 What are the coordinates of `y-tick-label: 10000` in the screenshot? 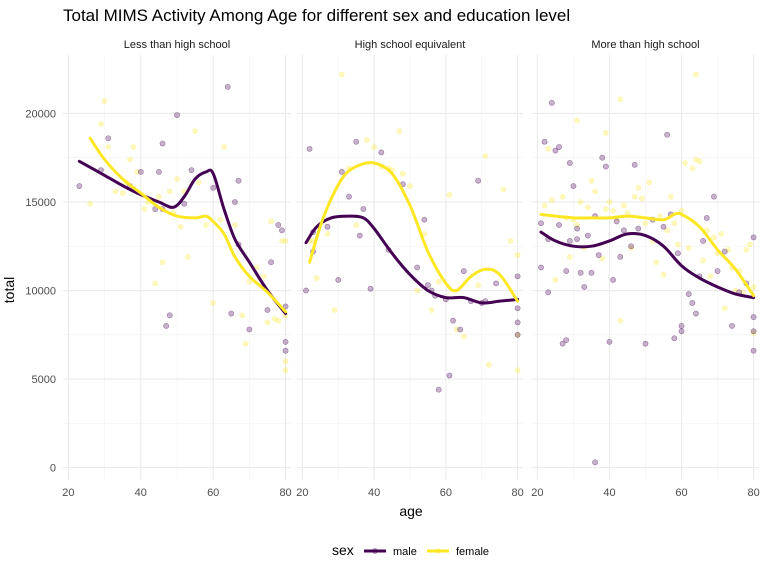 It's located at (40, 292).